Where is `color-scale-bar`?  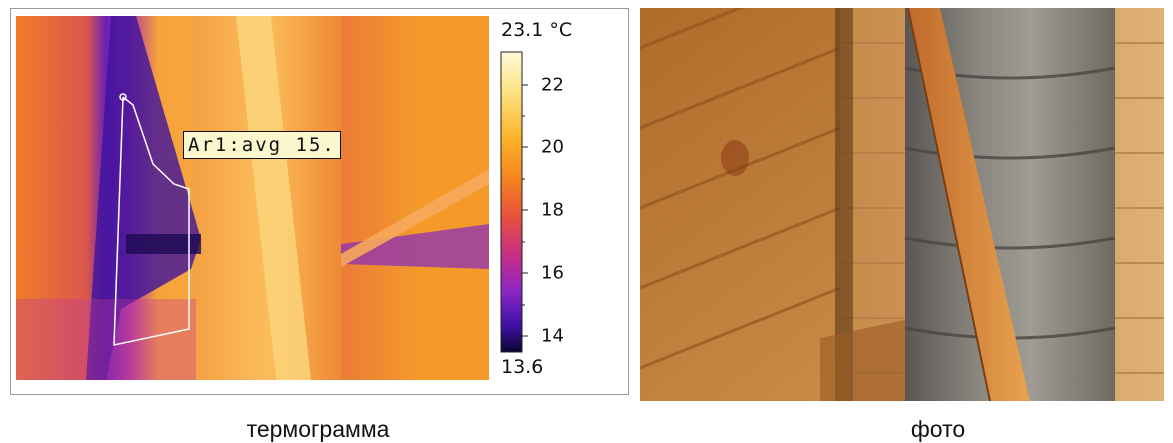
color-scale-bar is located at coordinates (511, 202).